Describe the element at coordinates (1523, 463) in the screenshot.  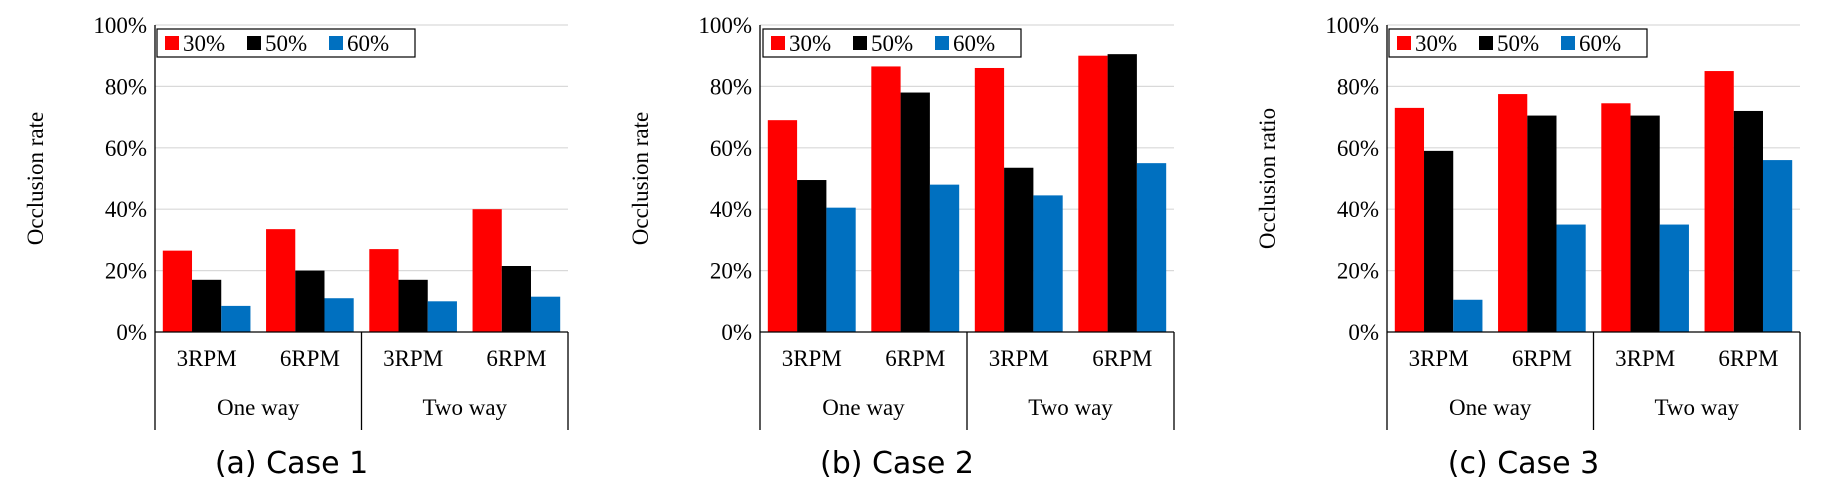
I see `chart-caption: (c) Case 3` at that location.